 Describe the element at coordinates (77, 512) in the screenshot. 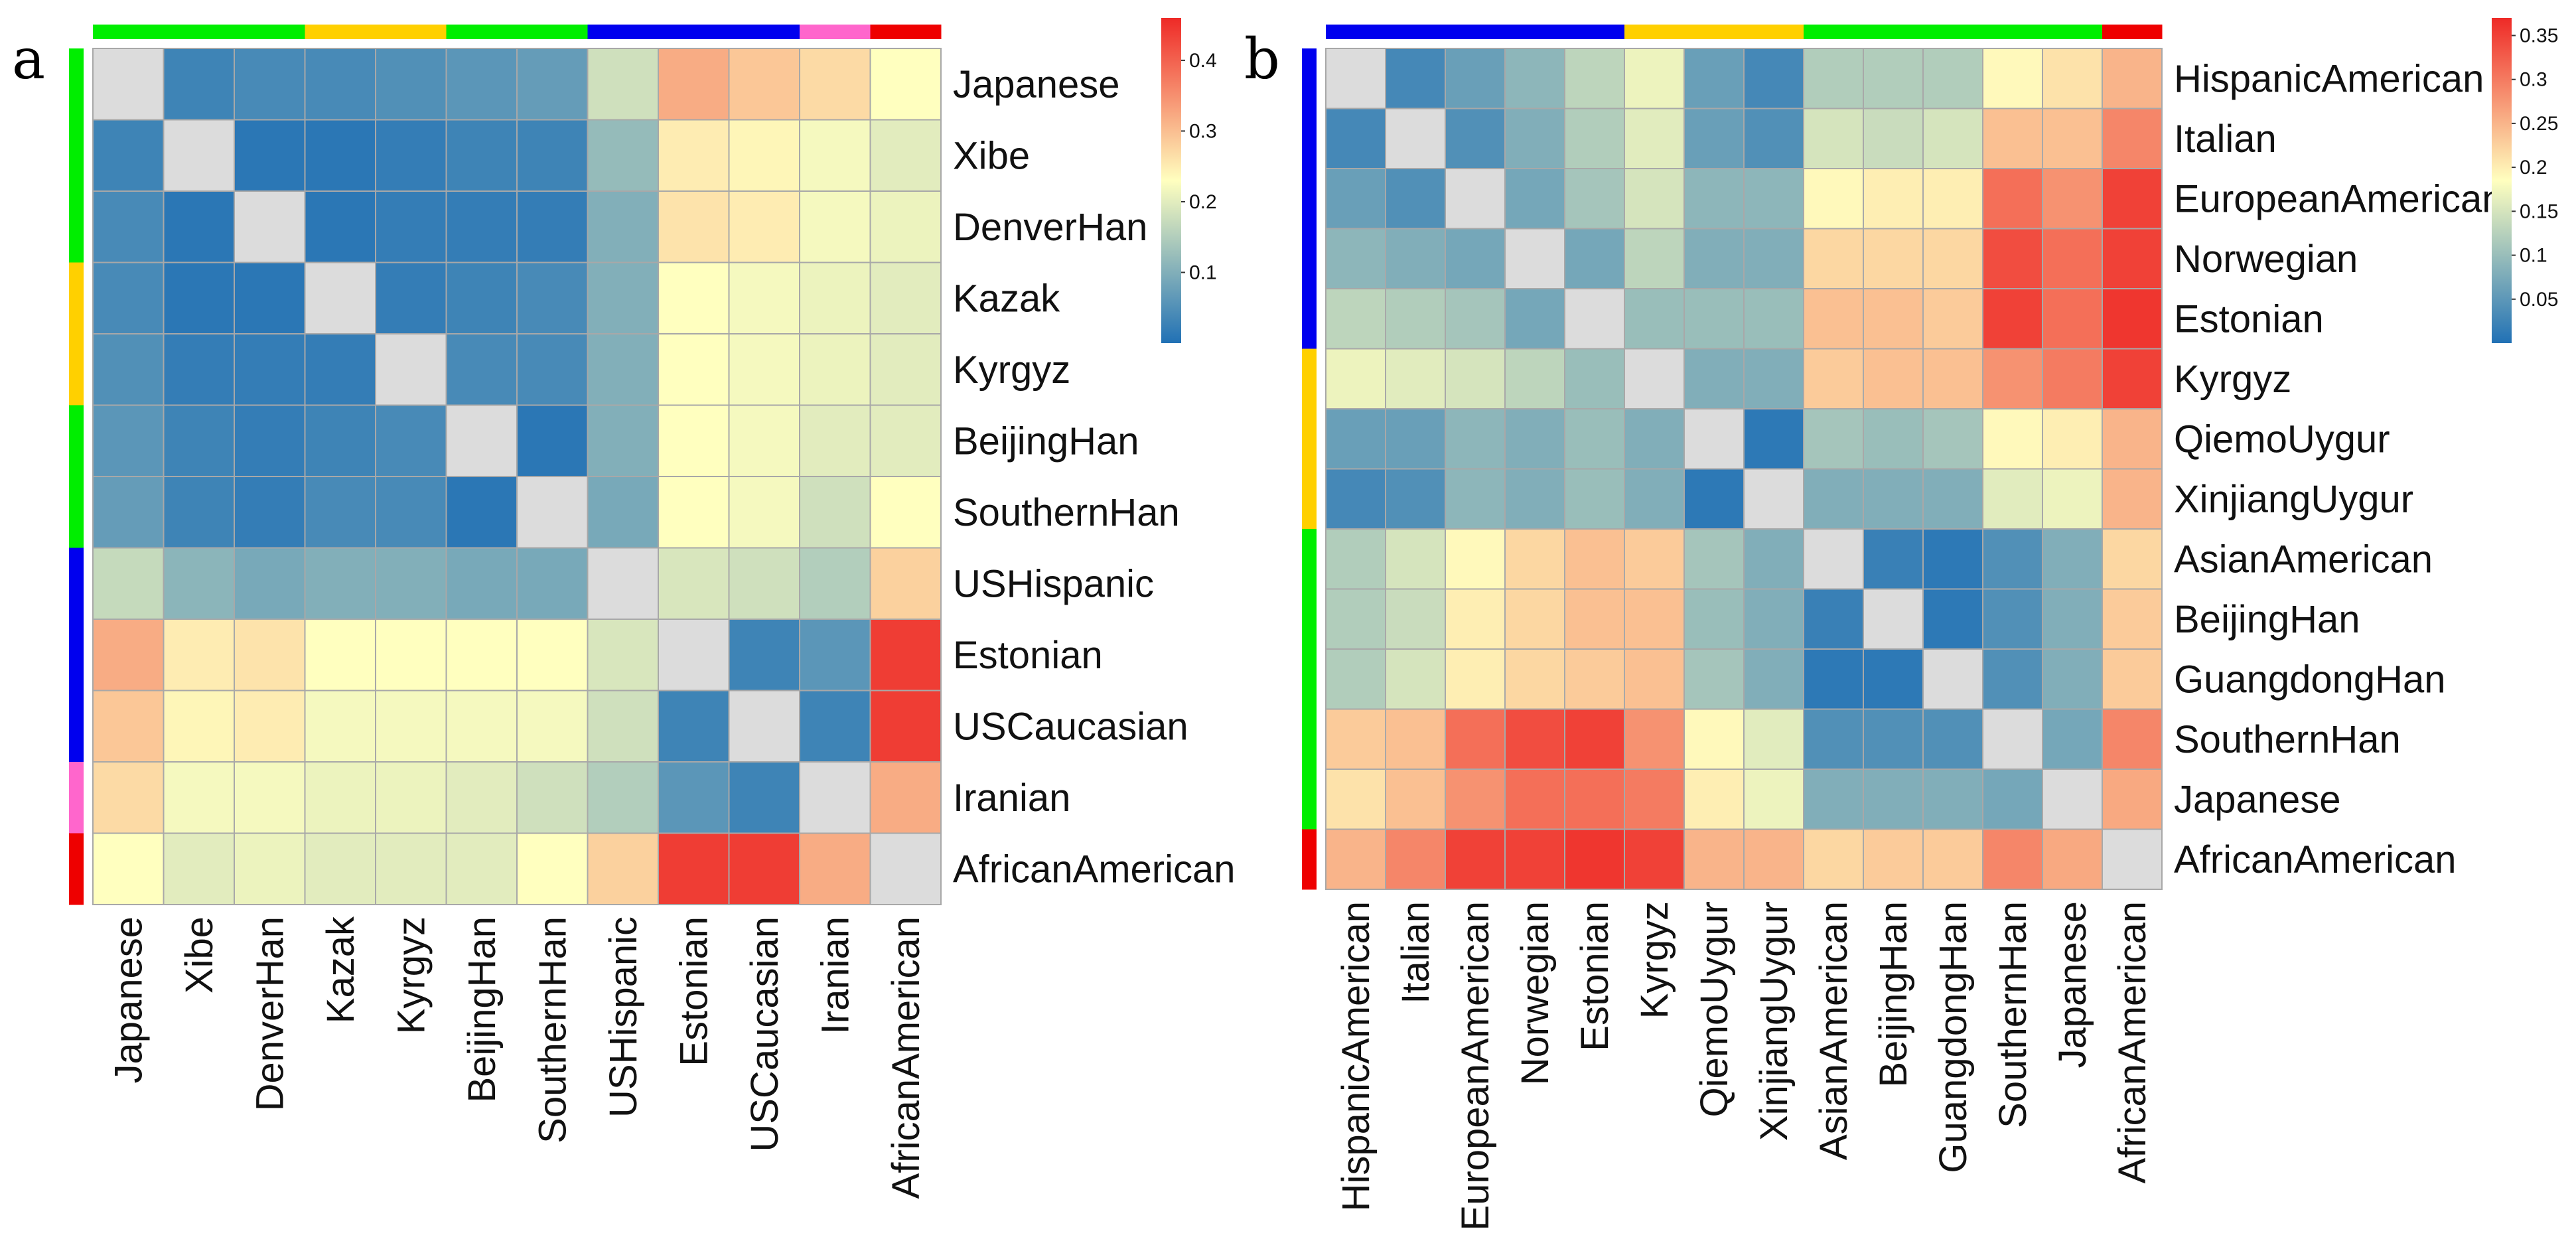

I see `group-strip-left-southernhan` at that location.